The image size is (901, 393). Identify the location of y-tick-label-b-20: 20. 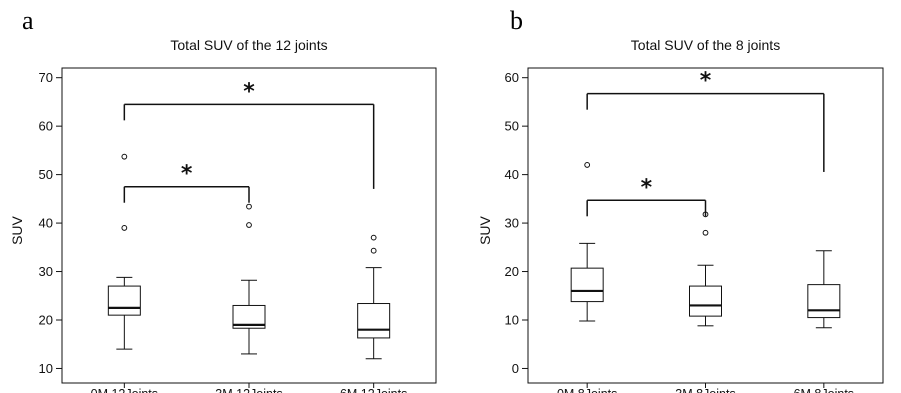
(512, 271).